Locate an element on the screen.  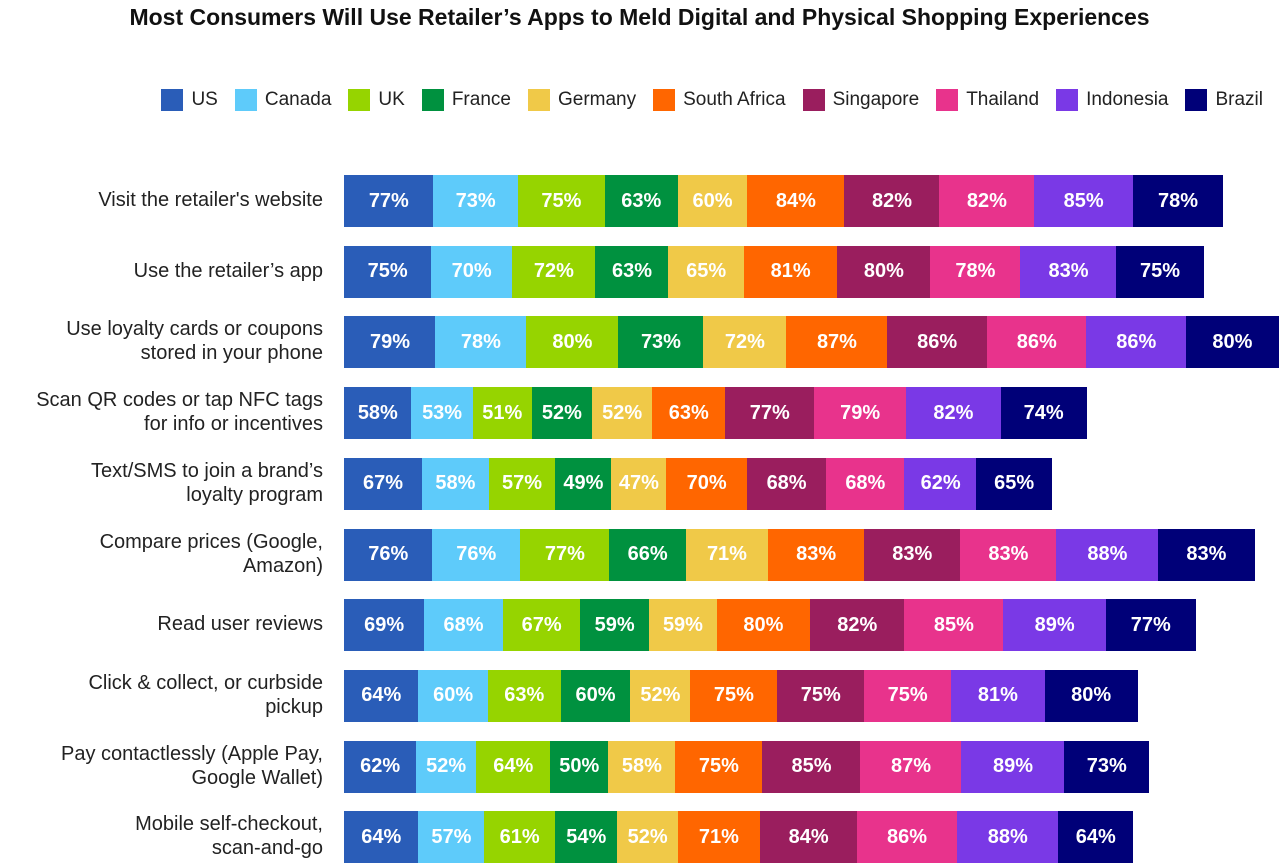
data-label: 68% is located at coordinates (463, 624).